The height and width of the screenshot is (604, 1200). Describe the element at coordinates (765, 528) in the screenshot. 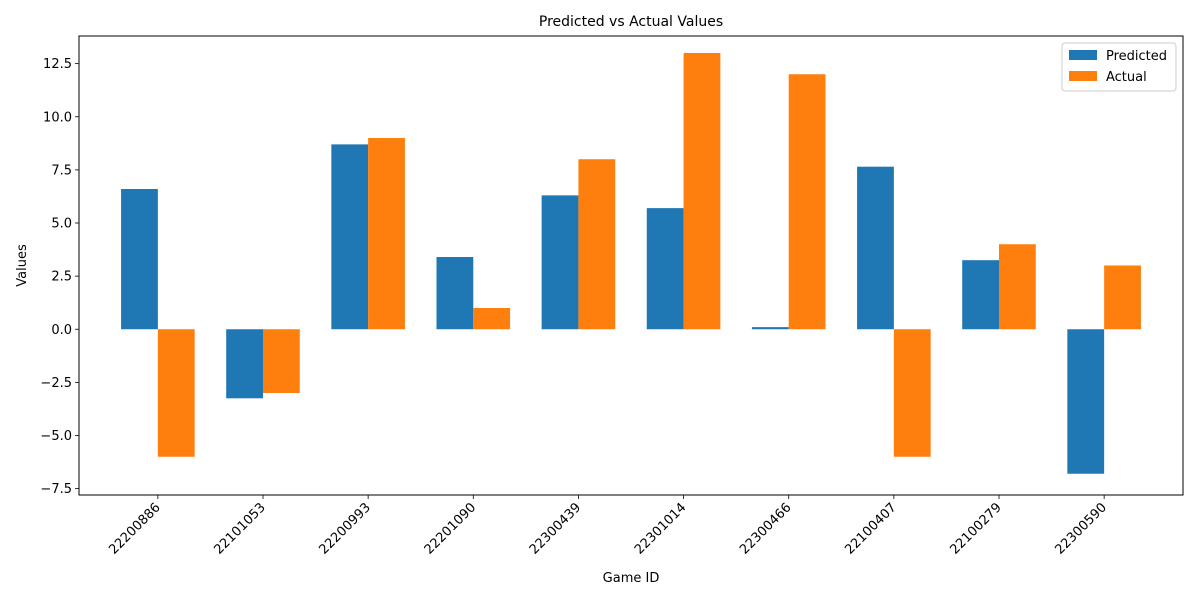

I see `x-tick-label: 22300466` at that location.